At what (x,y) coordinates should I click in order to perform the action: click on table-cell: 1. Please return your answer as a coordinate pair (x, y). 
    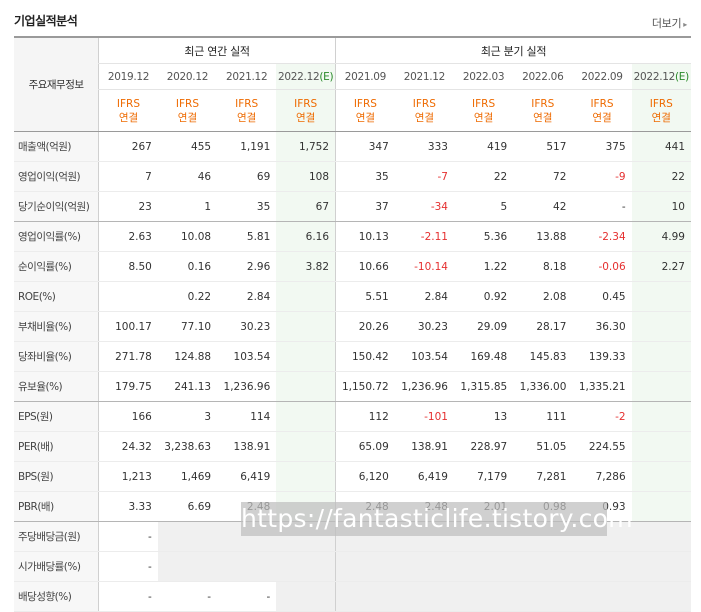
    Looking at the image, I should click on (187, 206).